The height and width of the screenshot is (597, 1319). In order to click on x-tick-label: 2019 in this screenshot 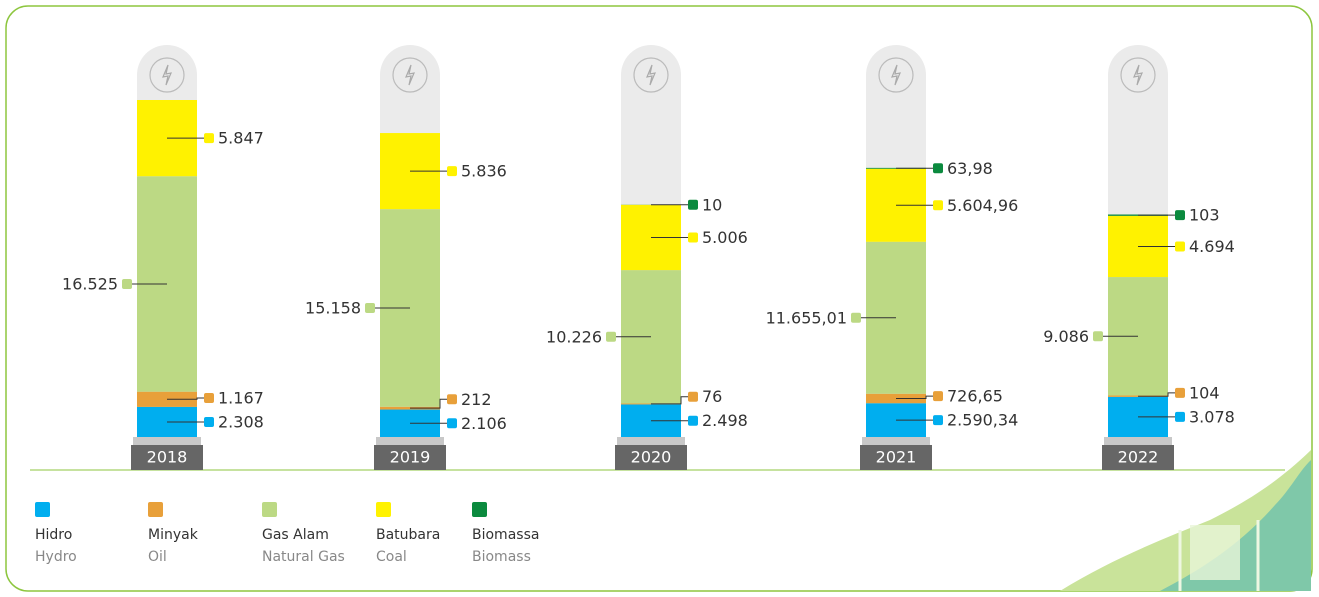, I will do `click(410, 457)`.